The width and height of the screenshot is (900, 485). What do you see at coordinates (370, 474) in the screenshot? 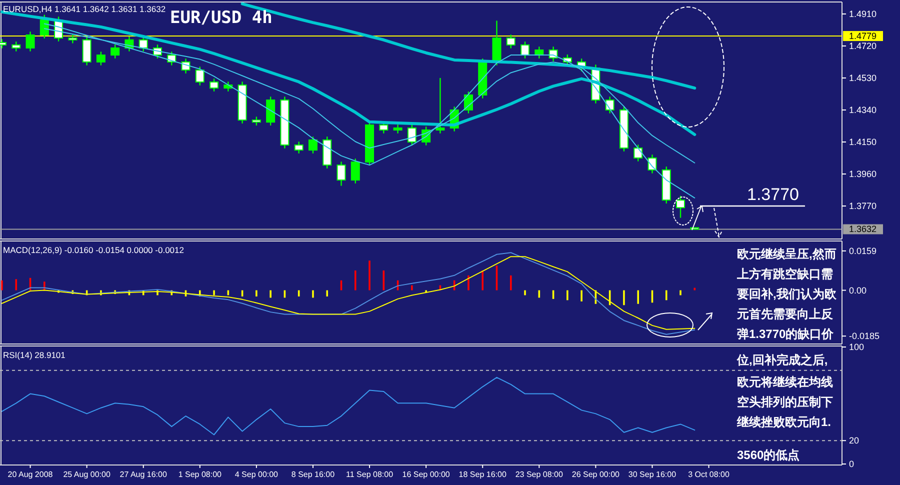
I see `x-tick-label: 11 Sep 08:00` at bounding box center [370, 474].